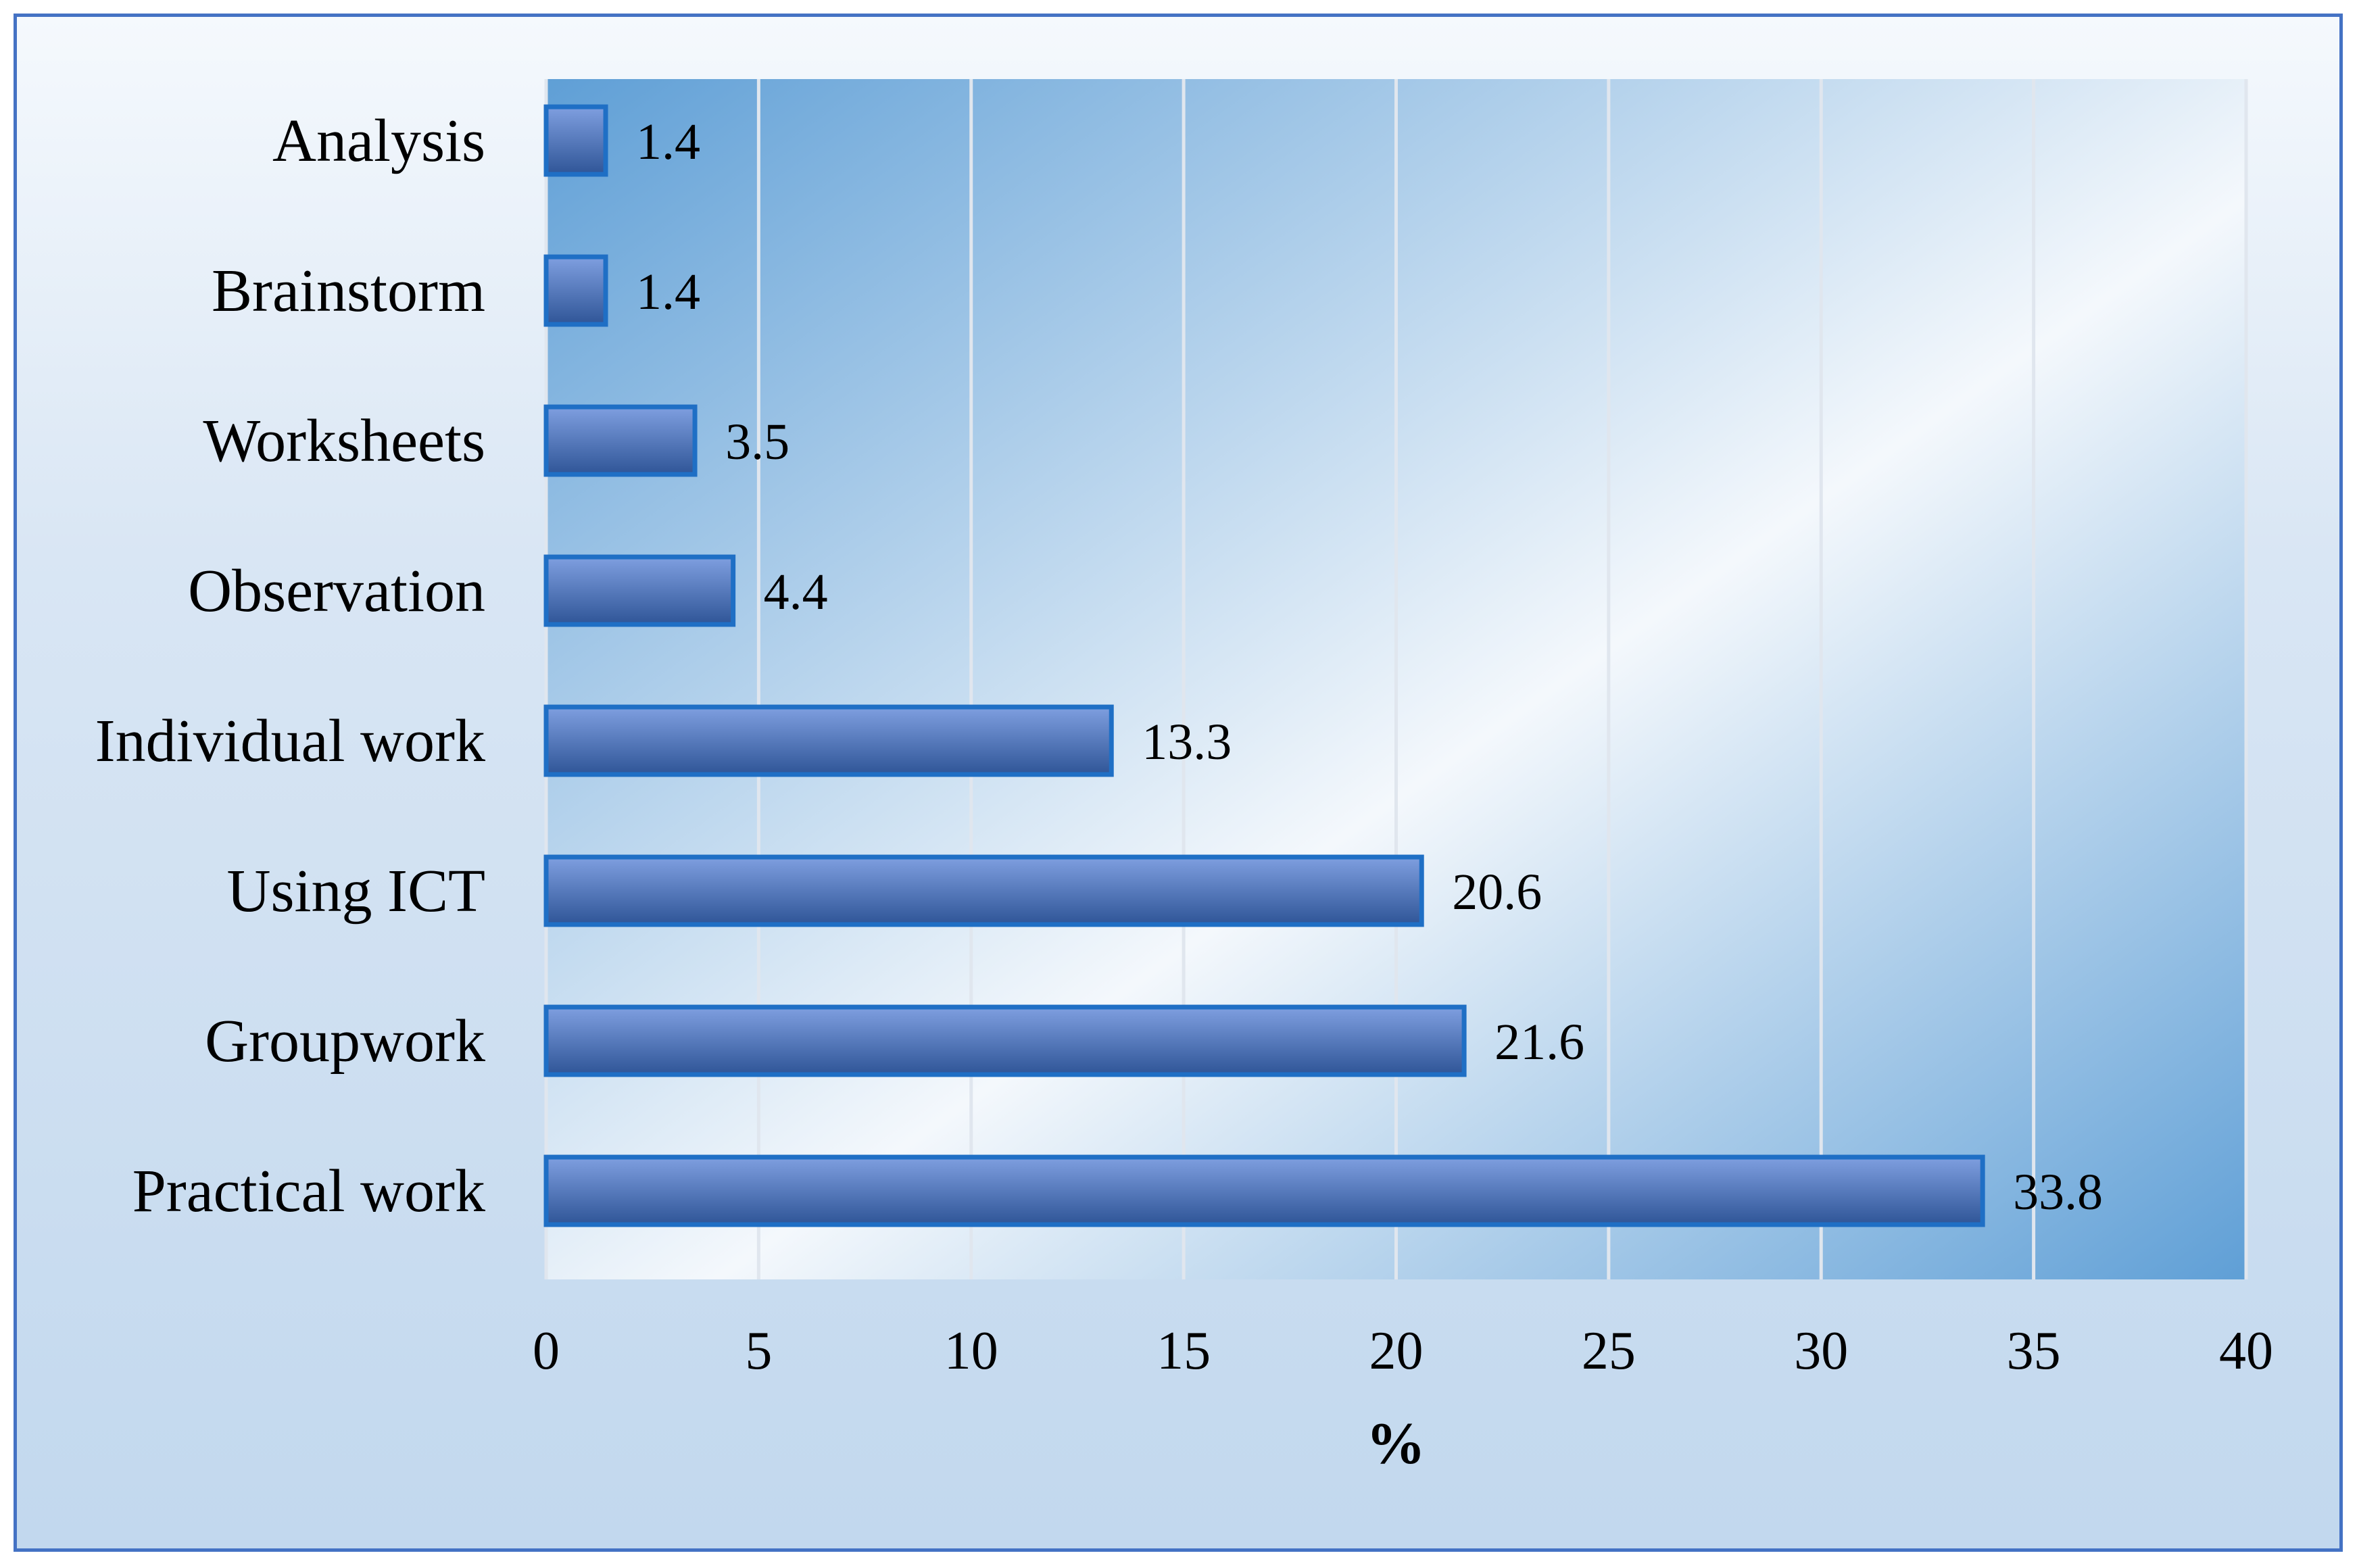  What do you see at coordinates (1497, 892) in the screenshot?
I see `data-label: 20.6` at bounding box center [1497, 892].